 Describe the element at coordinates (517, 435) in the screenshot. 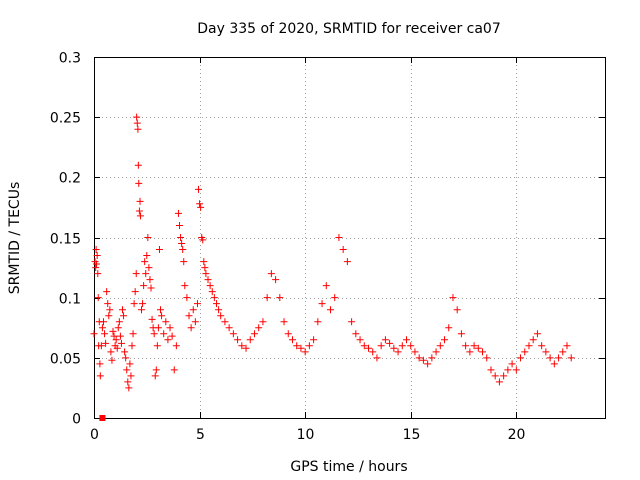

I see `x-tick-label: 20` at that location.